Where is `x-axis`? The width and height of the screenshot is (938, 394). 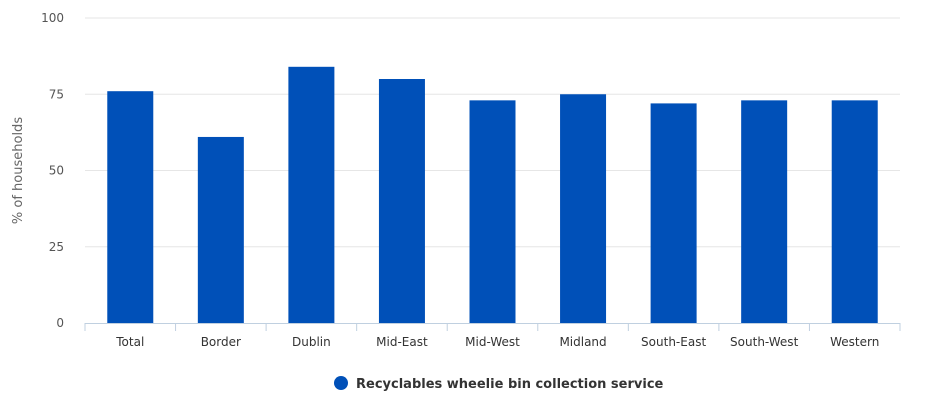 x-axis is located at coordinates (492, 327).